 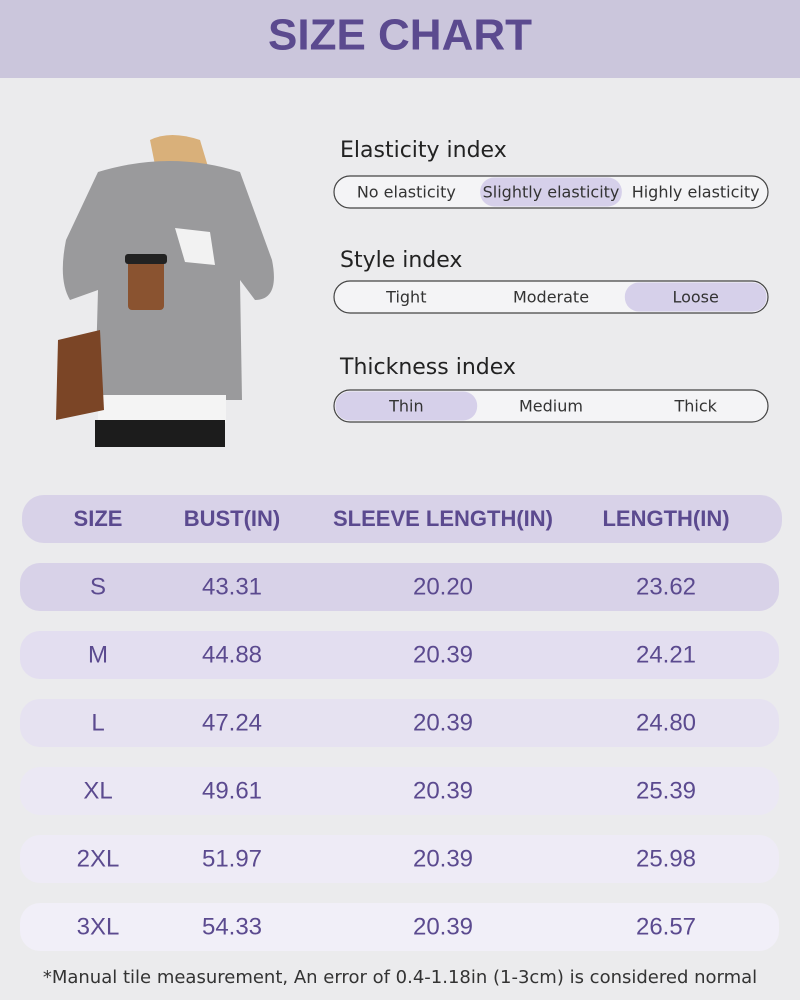 What do you see at coordinates (423, 150) in the screenshot?
I see `index-title: Elasticity index` at bounding box center [423, 150].